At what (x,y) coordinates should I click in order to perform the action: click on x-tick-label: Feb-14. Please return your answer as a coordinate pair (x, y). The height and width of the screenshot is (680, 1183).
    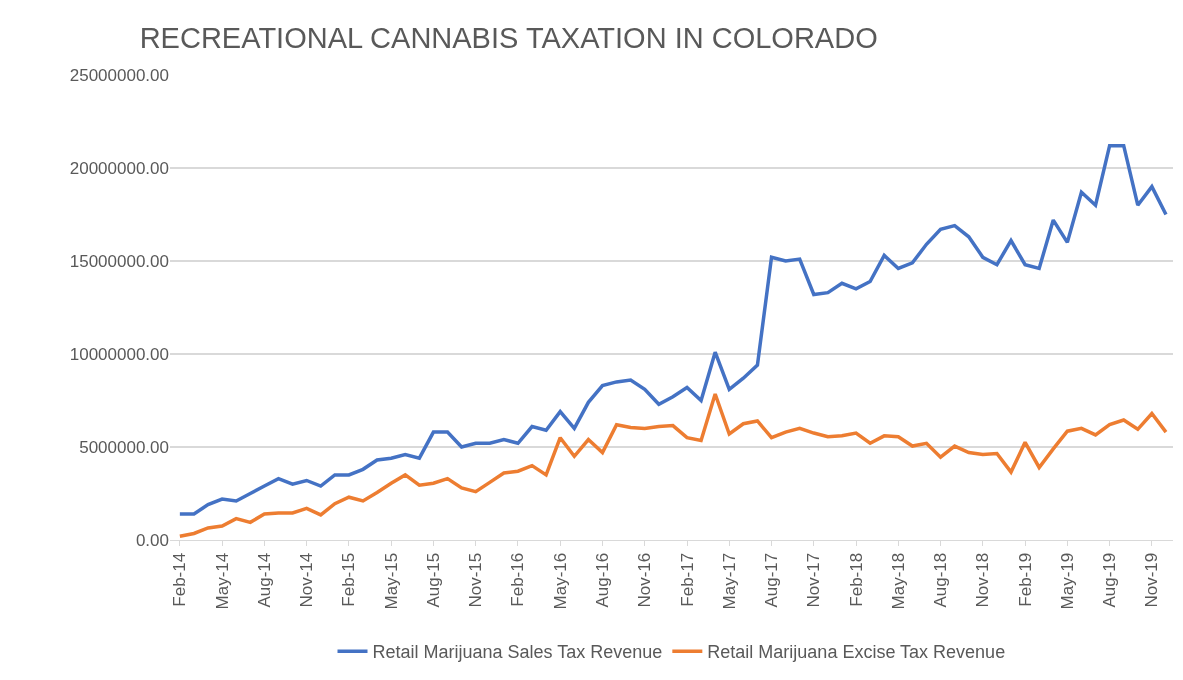
    Looking at the image, I should click on (180, 579).